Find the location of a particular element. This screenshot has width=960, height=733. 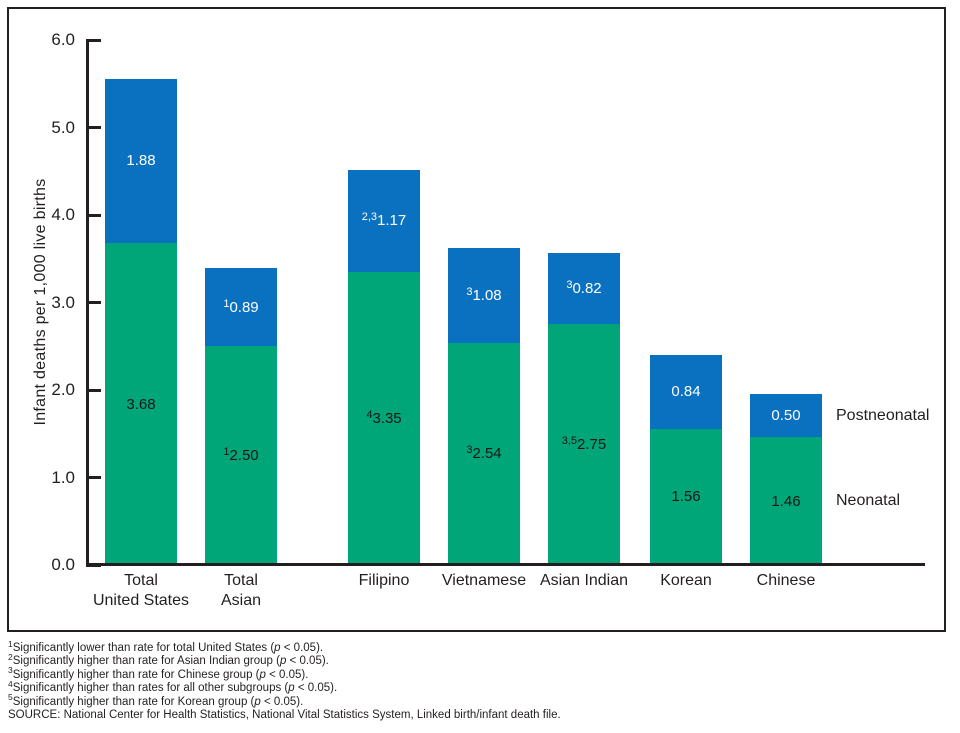

bar-value-postneonatal: 0.84 is located at coordinates (686, 392).